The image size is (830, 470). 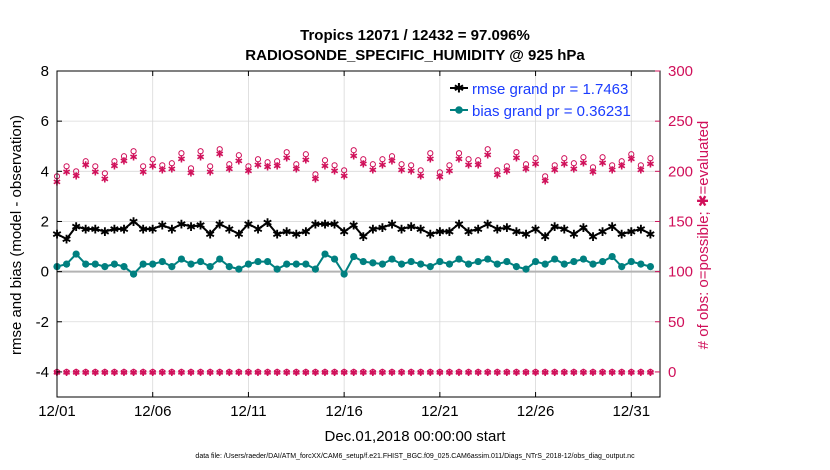 What do you see at coordinates (632, 411) in the screenshot?
I see `x-tick-label: 12/31` at bounding box center [632, 411].